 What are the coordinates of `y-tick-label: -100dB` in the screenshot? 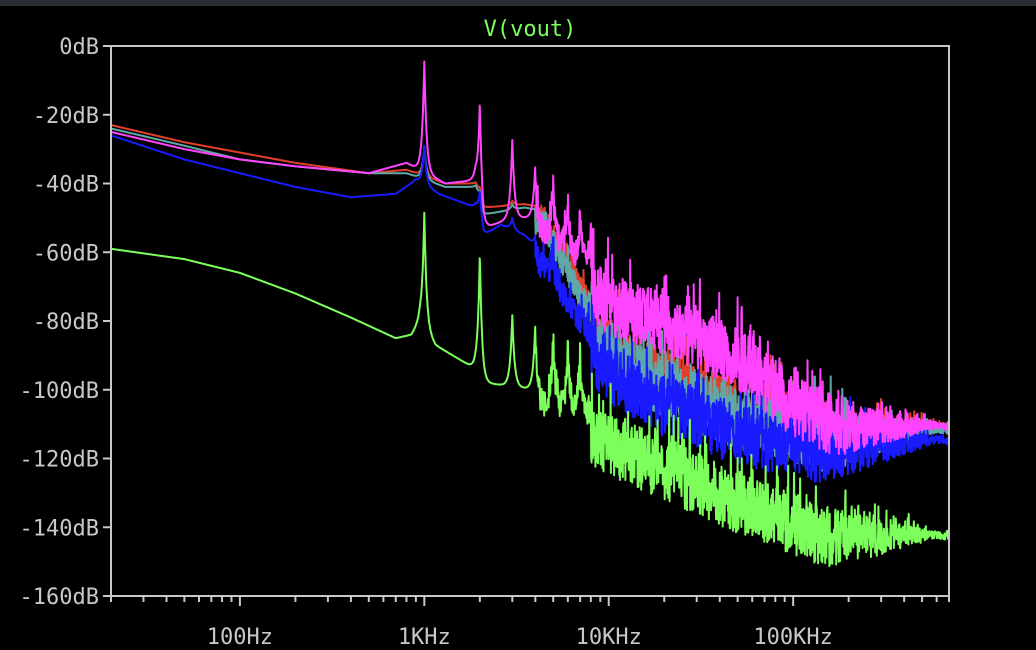 It's located at (59, 391).